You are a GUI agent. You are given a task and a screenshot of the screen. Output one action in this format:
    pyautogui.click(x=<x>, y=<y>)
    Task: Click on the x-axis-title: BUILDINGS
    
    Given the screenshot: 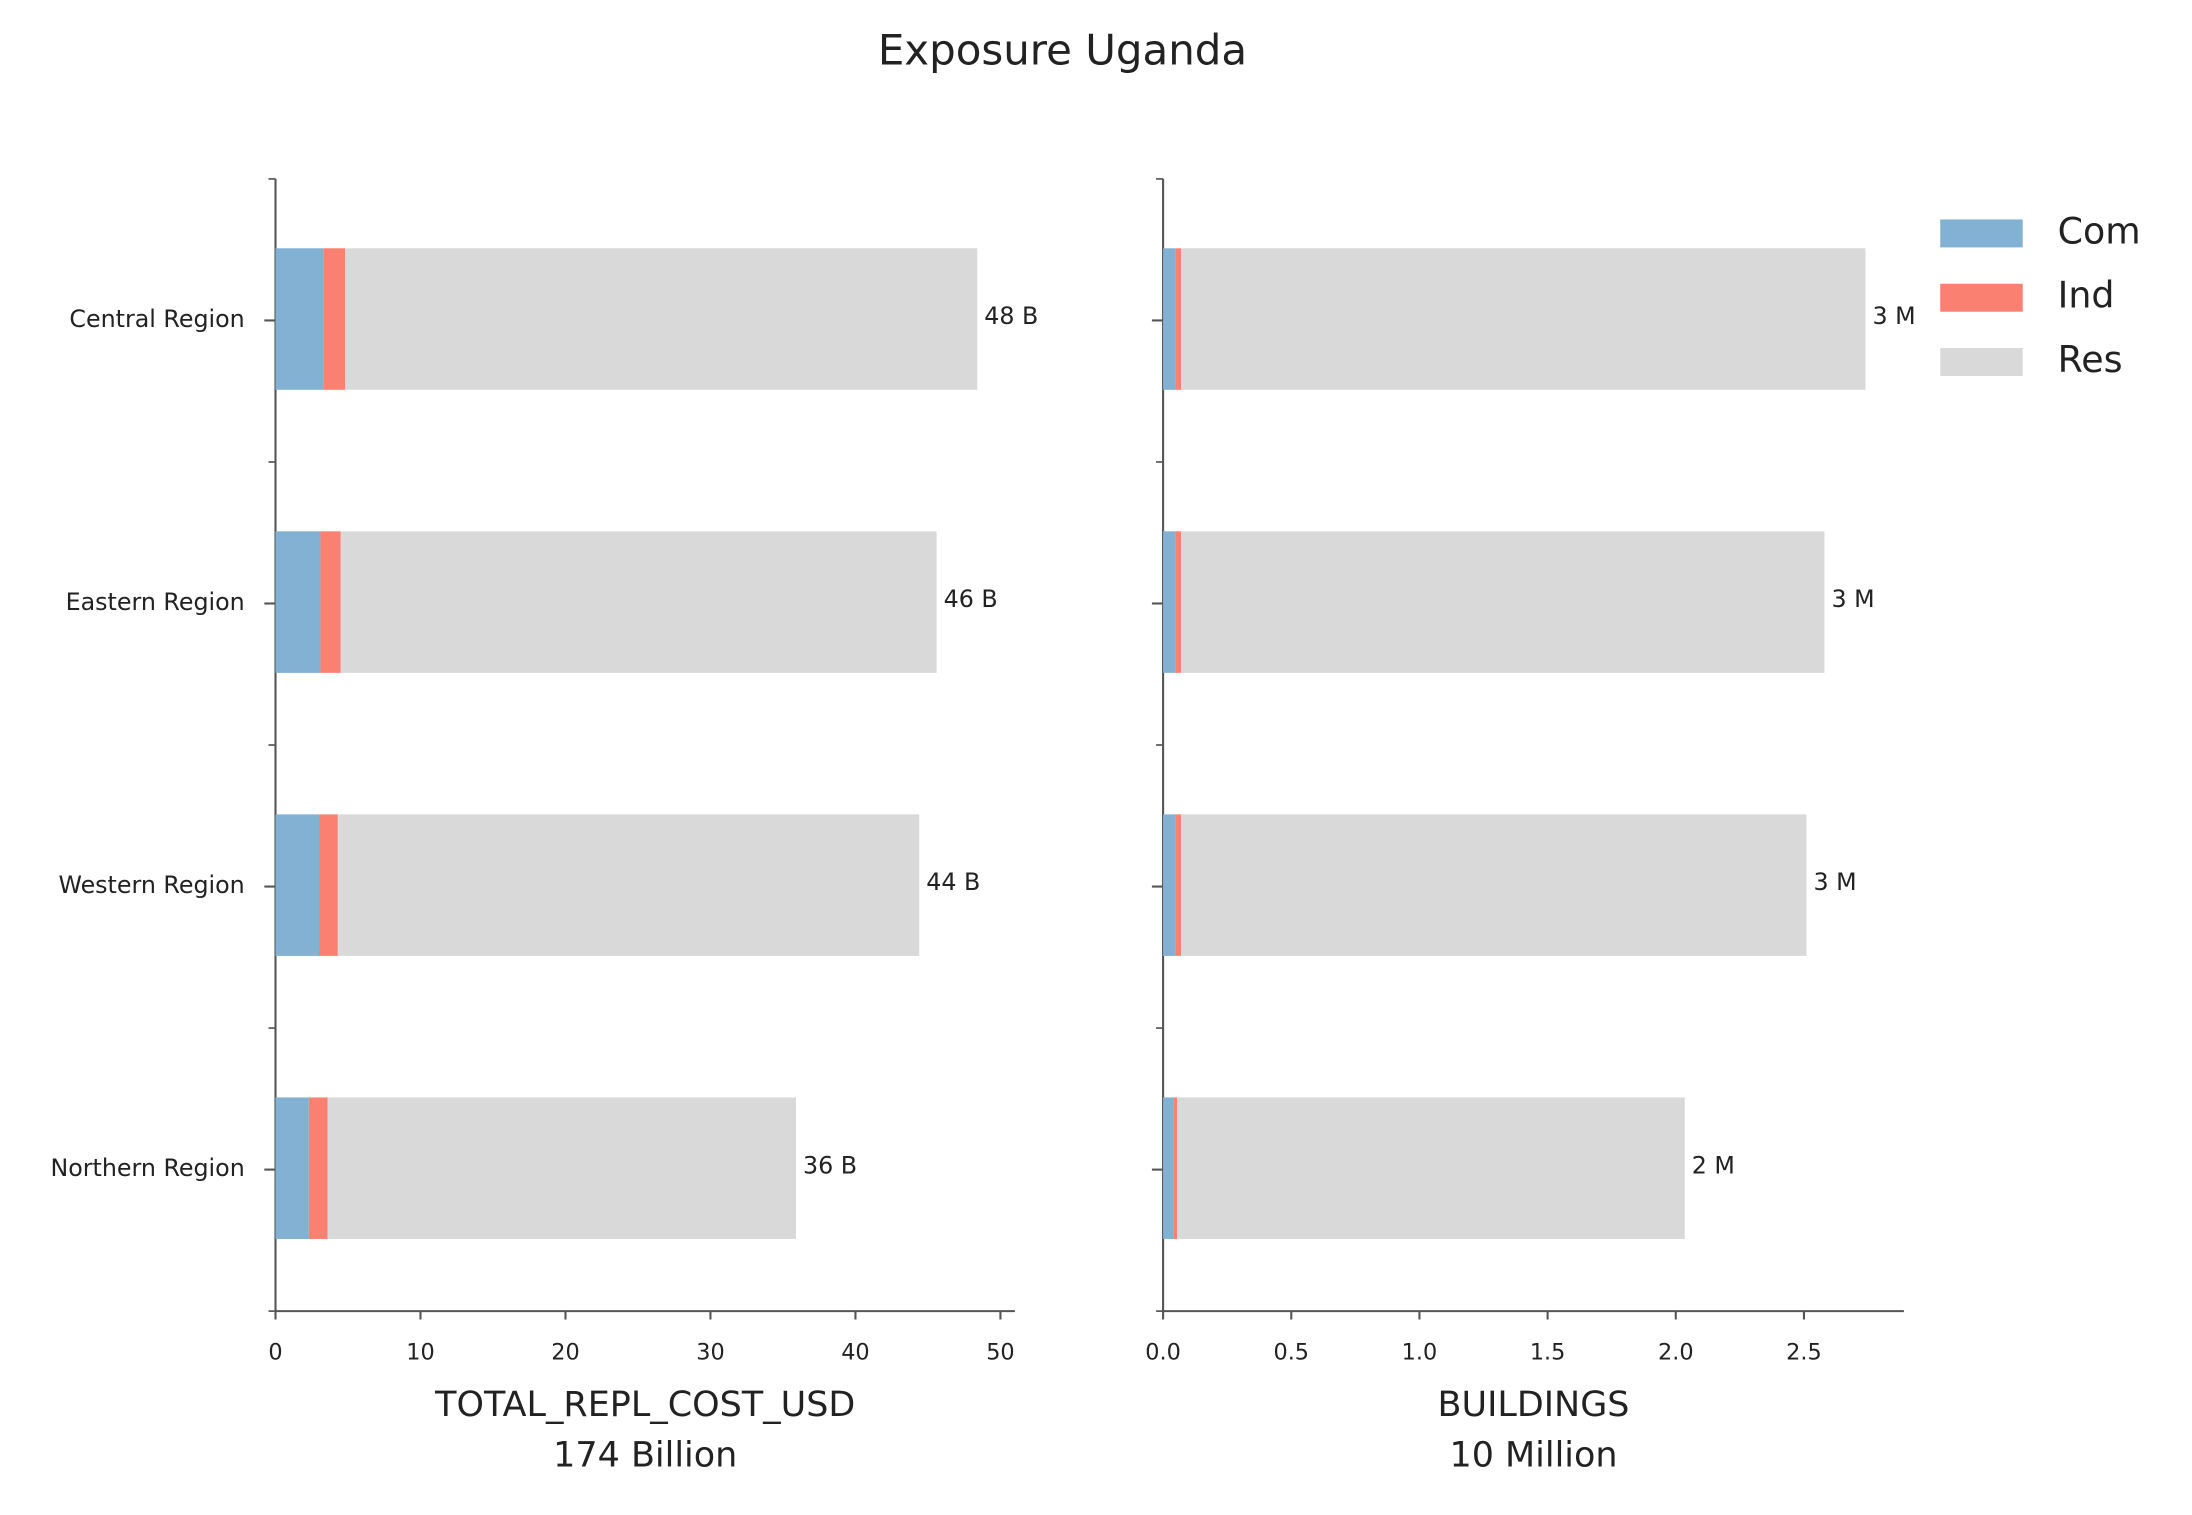 What is the action you would take?
    pyautogui.click(x=1534, y=1405)
    